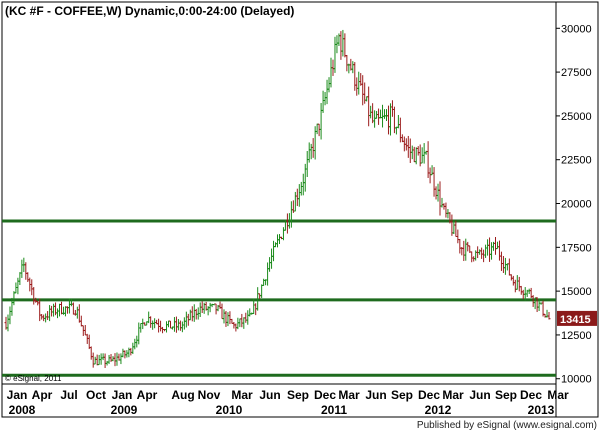 This screenshot has height=435, width=601. I want to click on y-tick-label: 15000, so click(576, 292).